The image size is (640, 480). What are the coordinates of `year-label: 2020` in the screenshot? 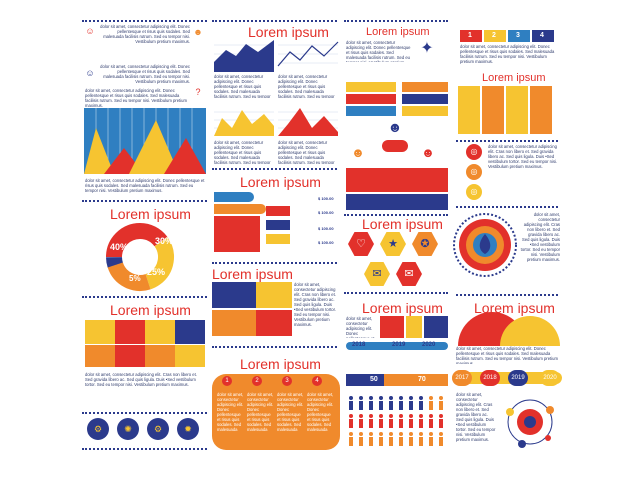 It's located at (429, 345).